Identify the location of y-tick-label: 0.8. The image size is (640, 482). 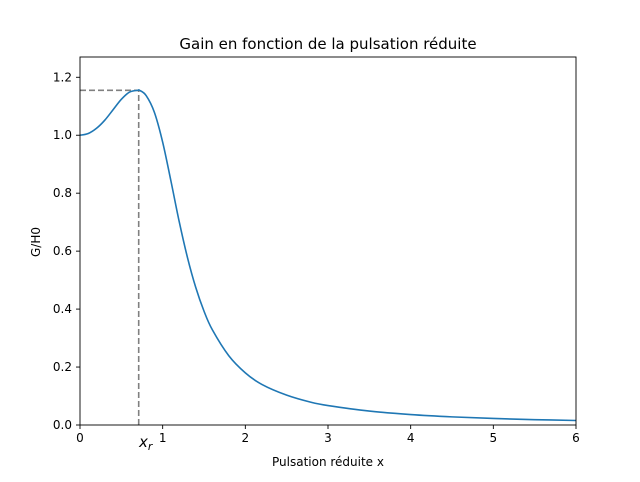
(62, 193).